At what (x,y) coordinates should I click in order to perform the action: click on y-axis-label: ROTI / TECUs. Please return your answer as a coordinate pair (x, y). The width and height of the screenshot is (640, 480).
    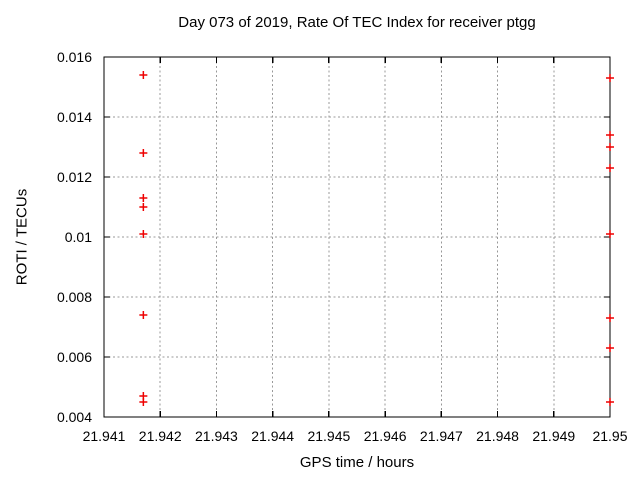
    Looking at the image, I should click on (22, 237).